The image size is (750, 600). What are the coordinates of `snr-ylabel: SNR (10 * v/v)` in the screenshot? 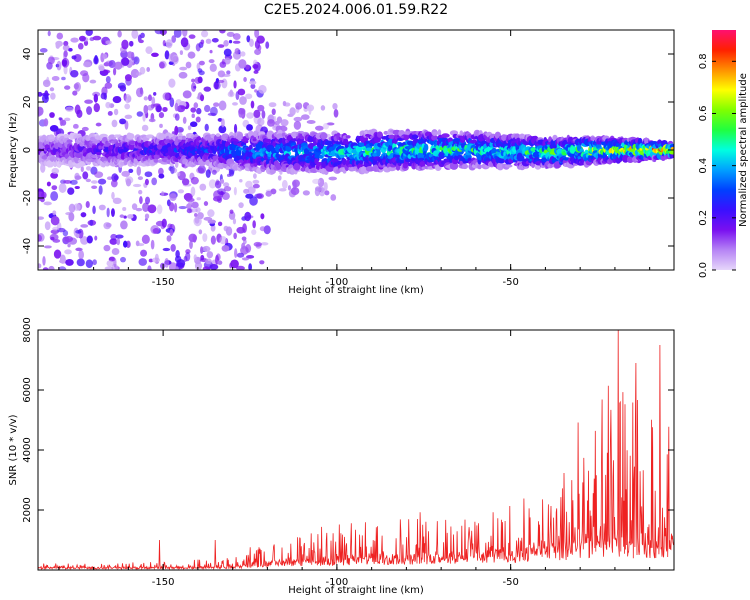 It's located at (13, 449).